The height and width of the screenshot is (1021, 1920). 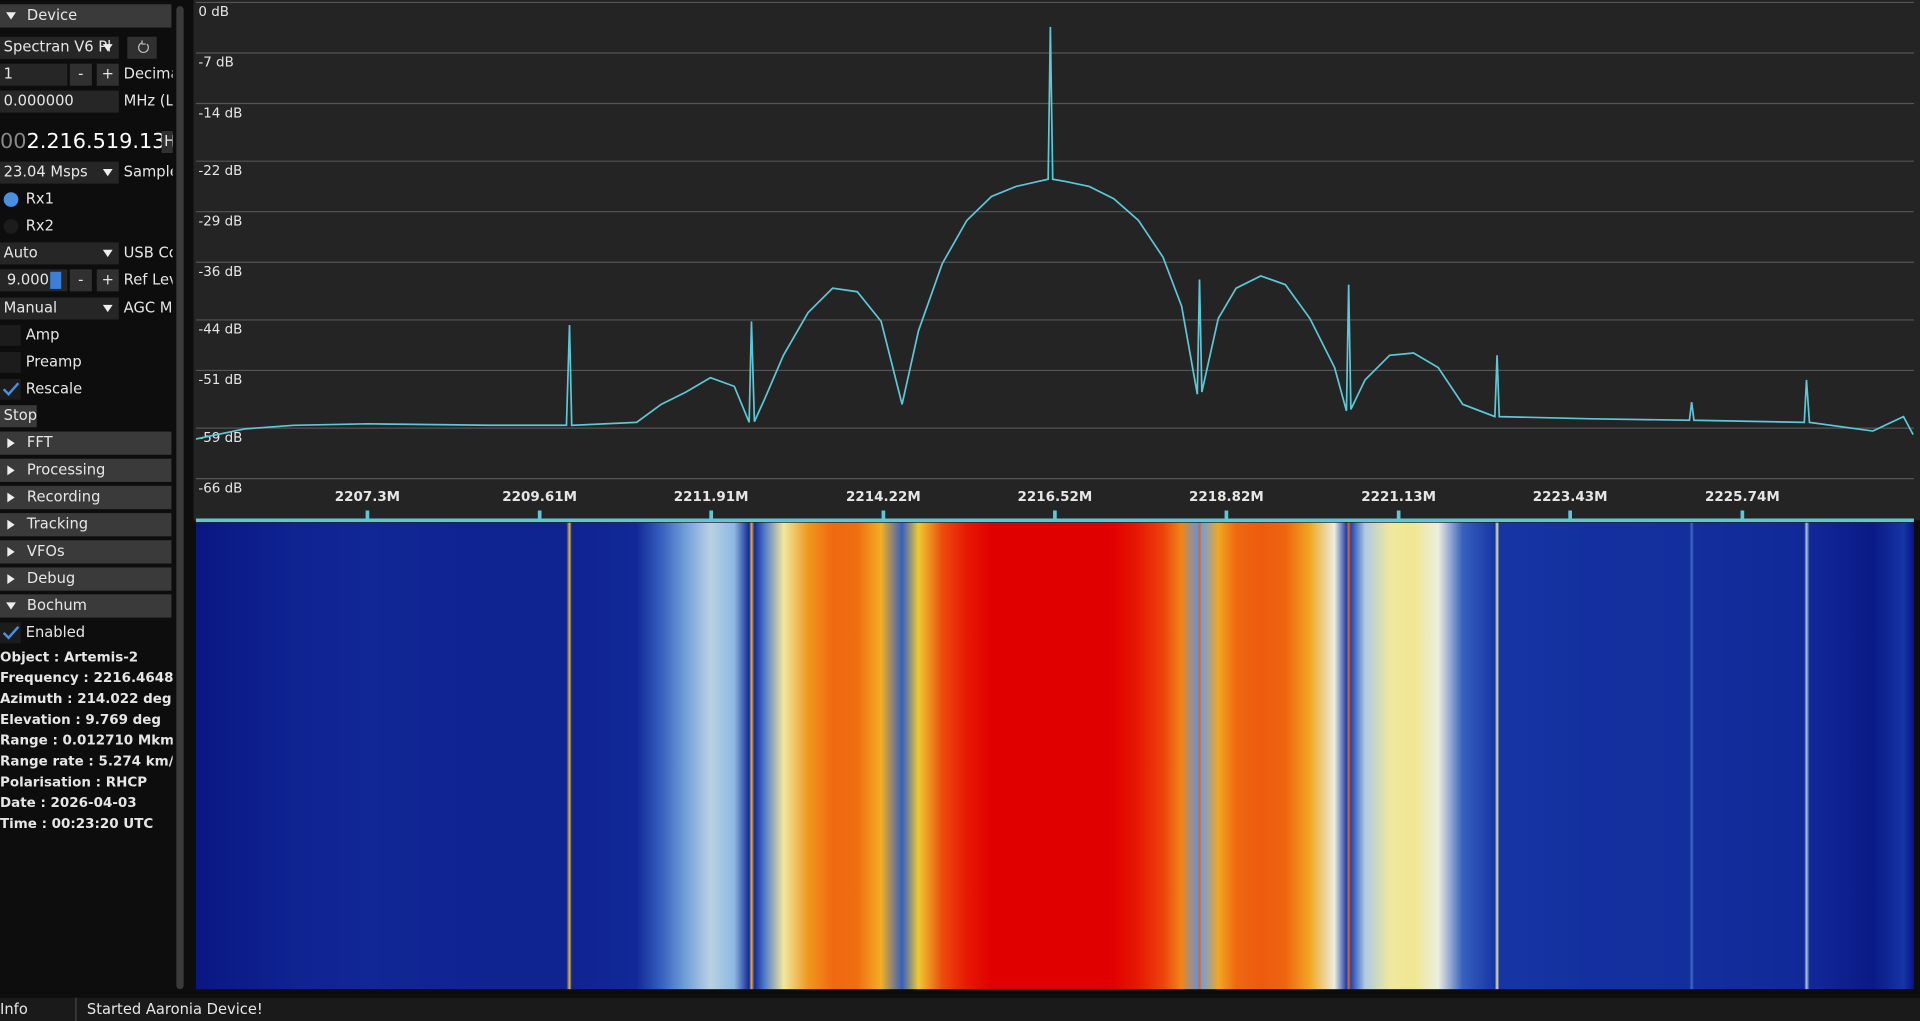 I want to click on checkbox-label: Preamp, so click(x=54, y=361).